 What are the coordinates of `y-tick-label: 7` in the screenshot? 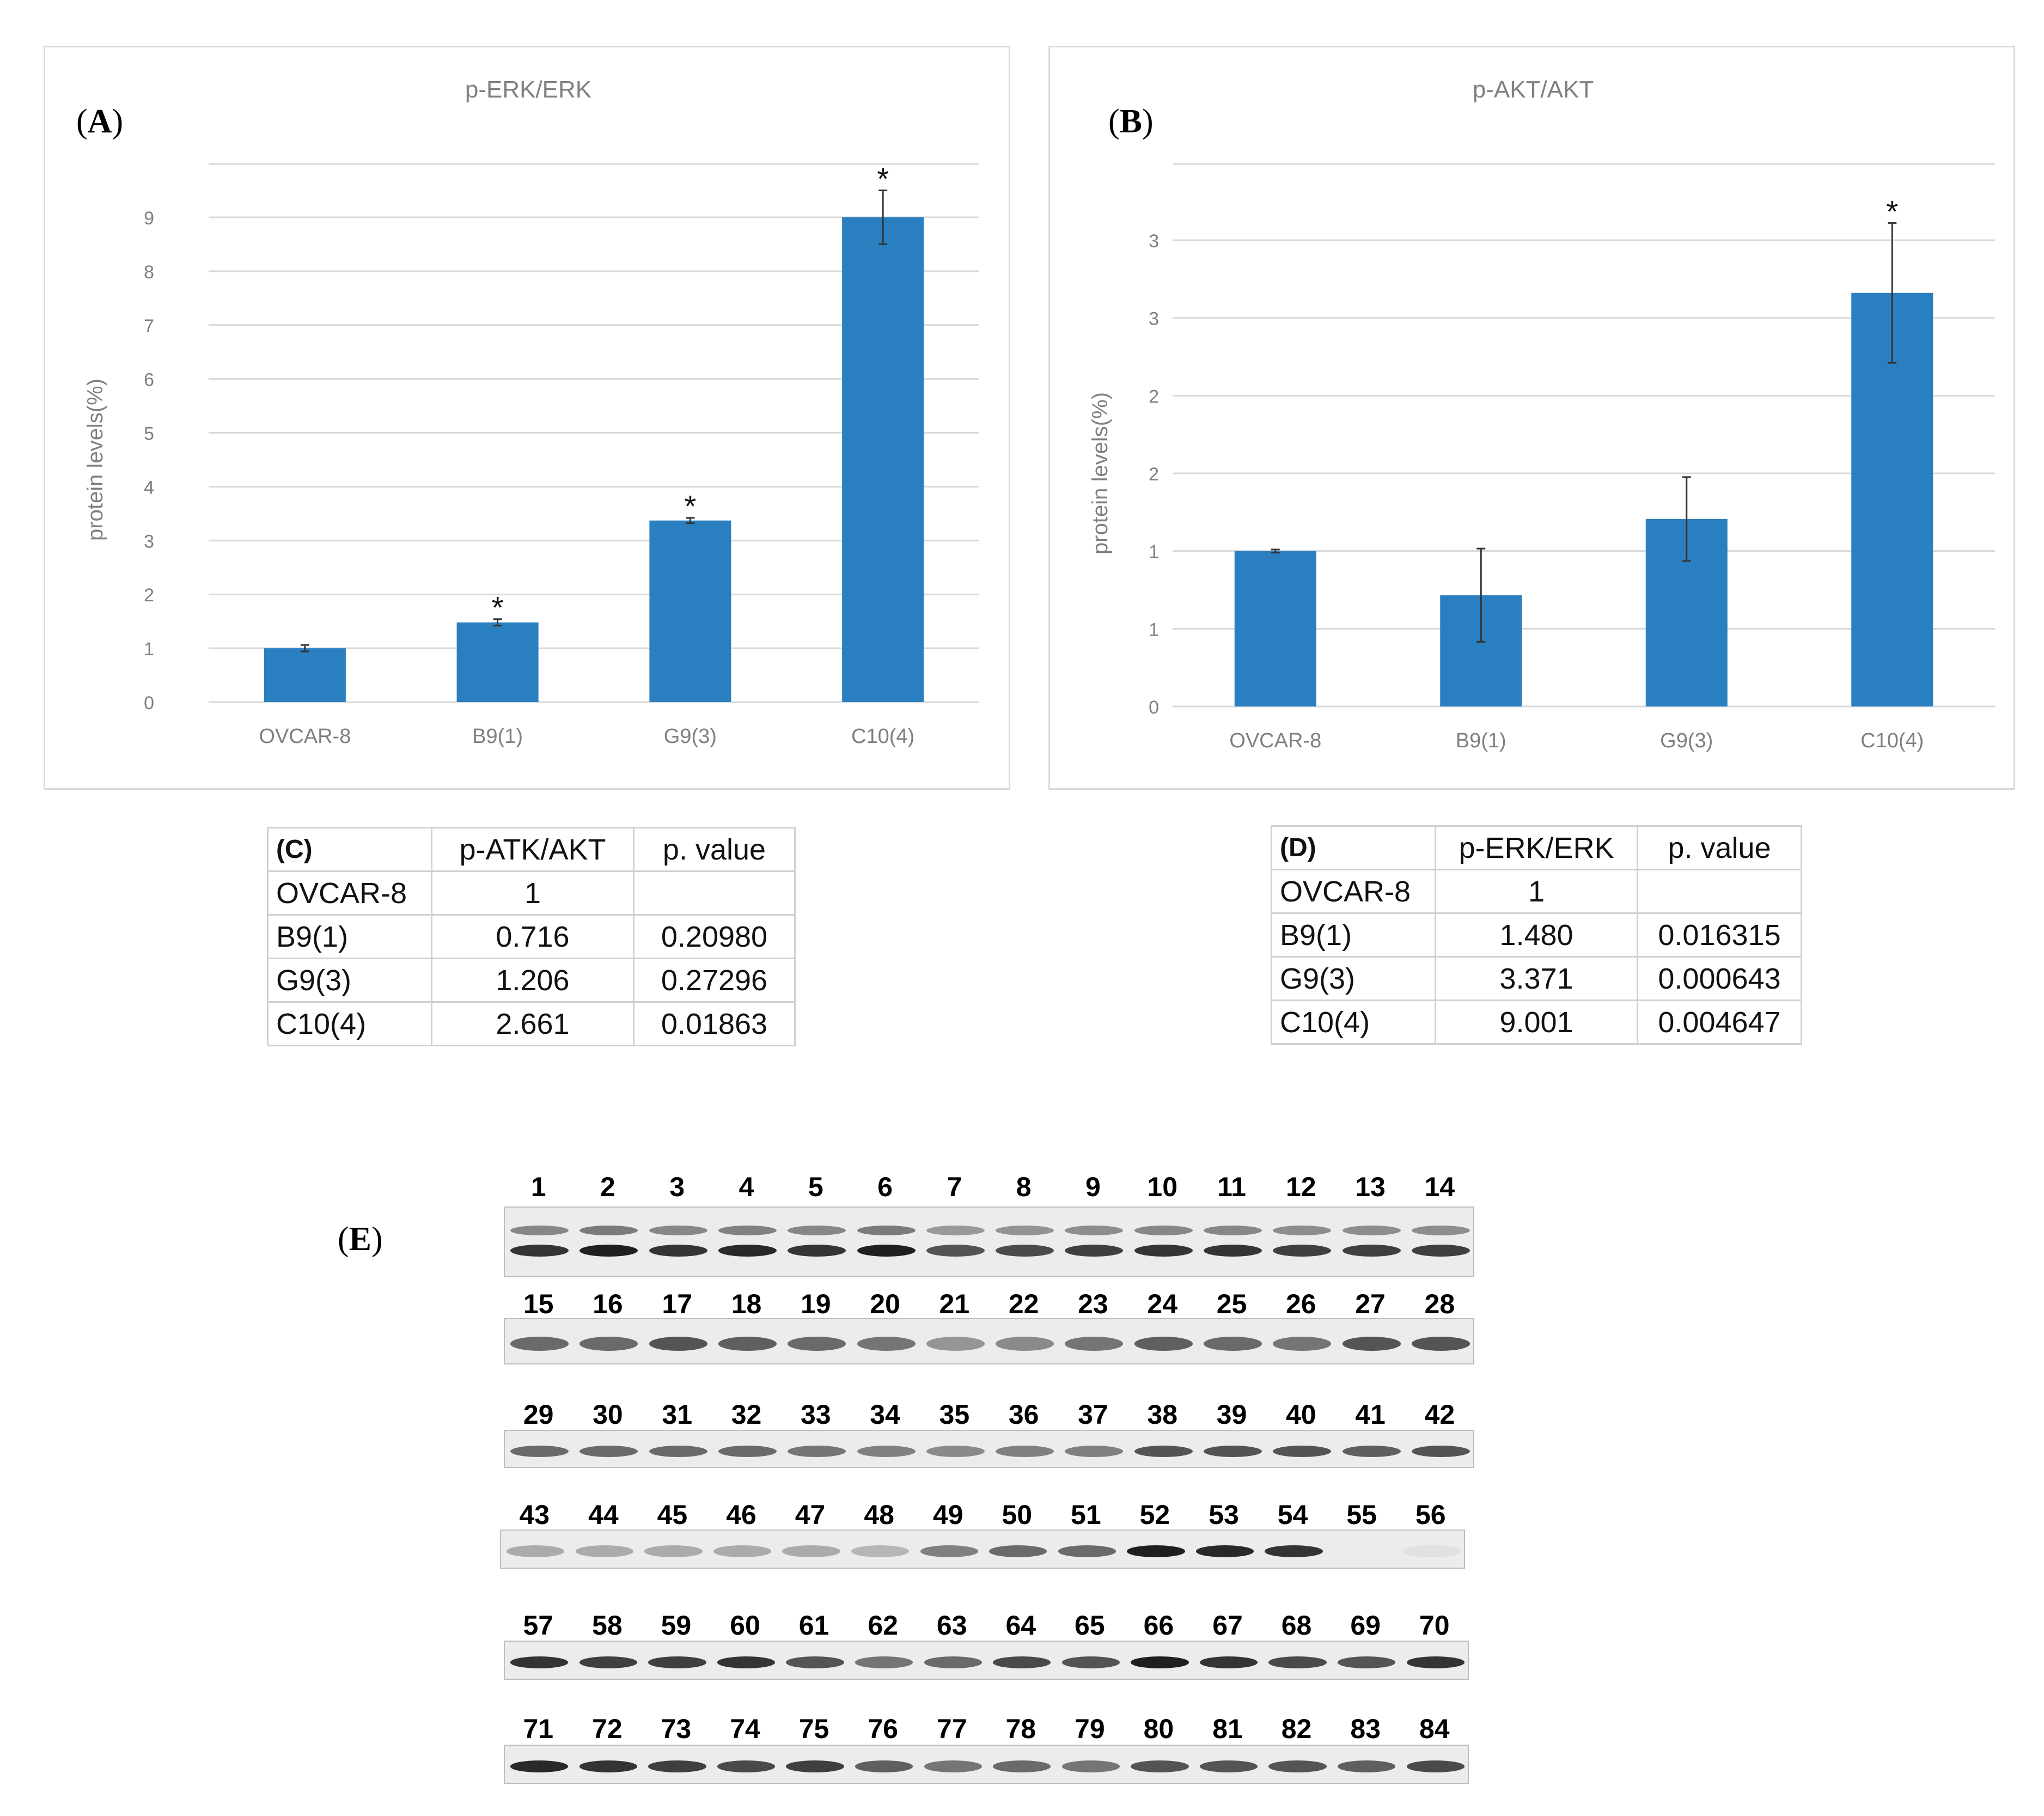 It's located at (149, 326).